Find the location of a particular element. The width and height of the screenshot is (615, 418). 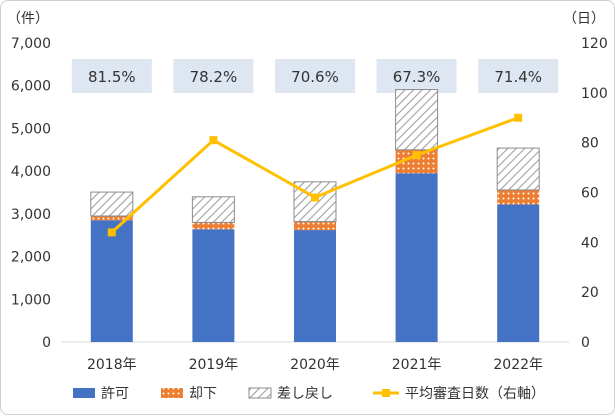

left-tick-label: 7,000 is located at coordinates (31, 44).